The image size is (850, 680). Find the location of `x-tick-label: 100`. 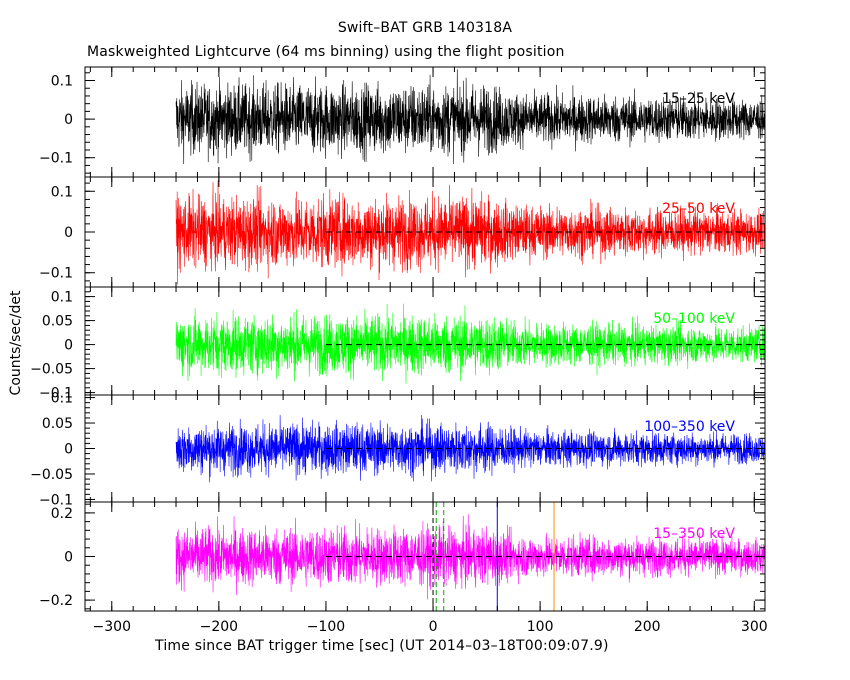

x-tick-label: 100 is located at coordinates (540, 627).